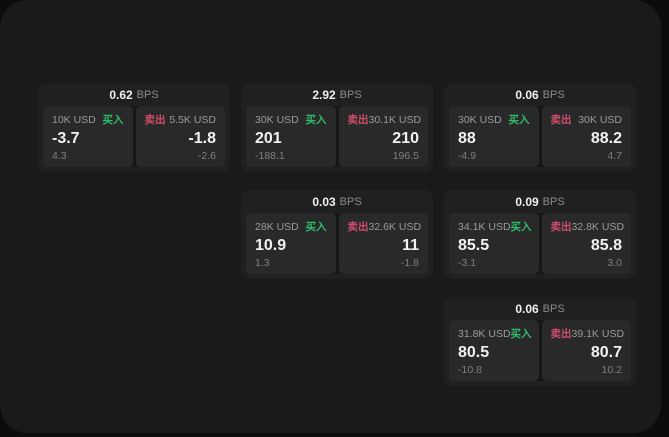 The image size is (669, 437). Describe the element at coordinates (395, 119) in the screenshot. I see `ask-size: 30.1K USD` at that location.